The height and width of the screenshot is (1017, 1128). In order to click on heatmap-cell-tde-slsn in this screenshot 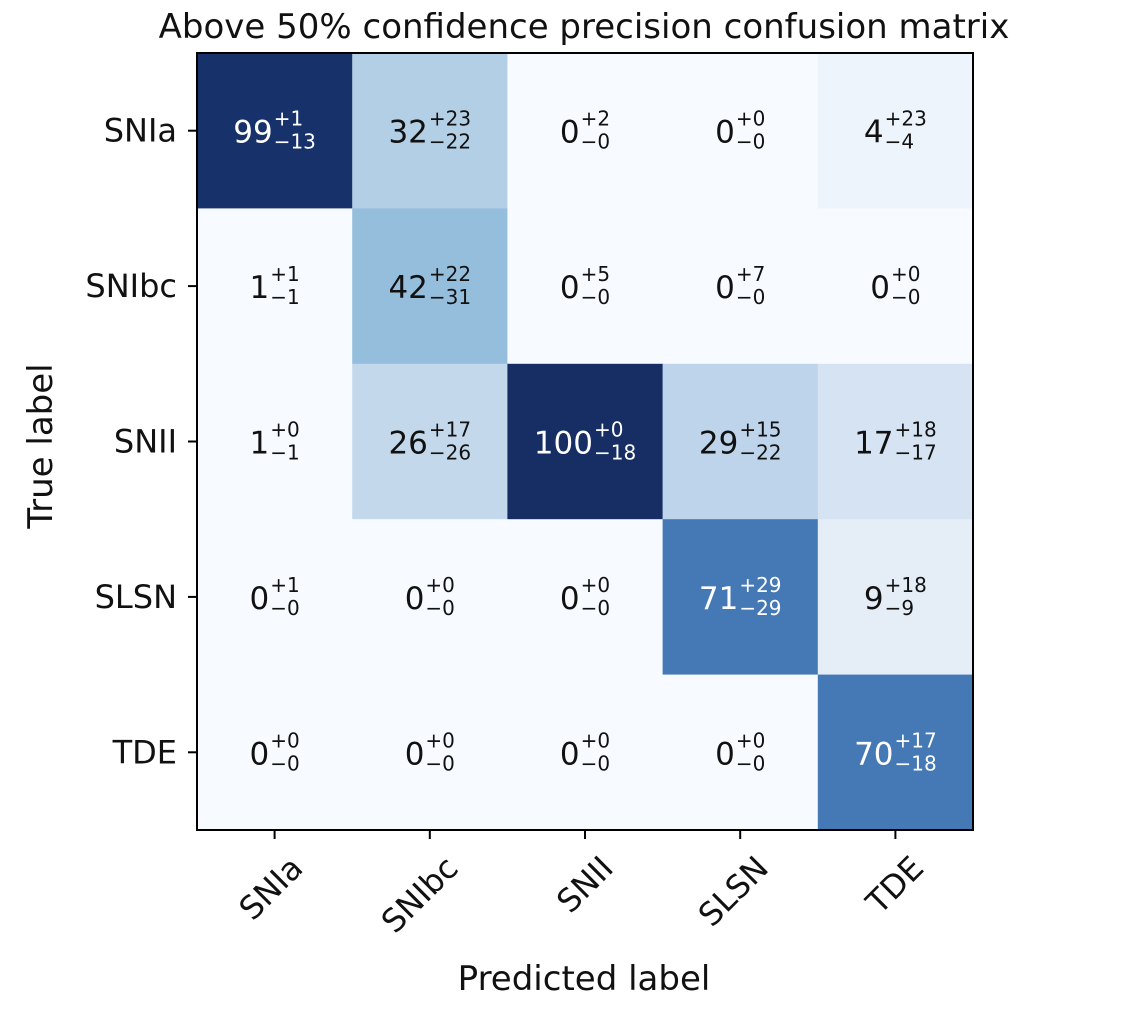, I will do `click(740, 752)`.